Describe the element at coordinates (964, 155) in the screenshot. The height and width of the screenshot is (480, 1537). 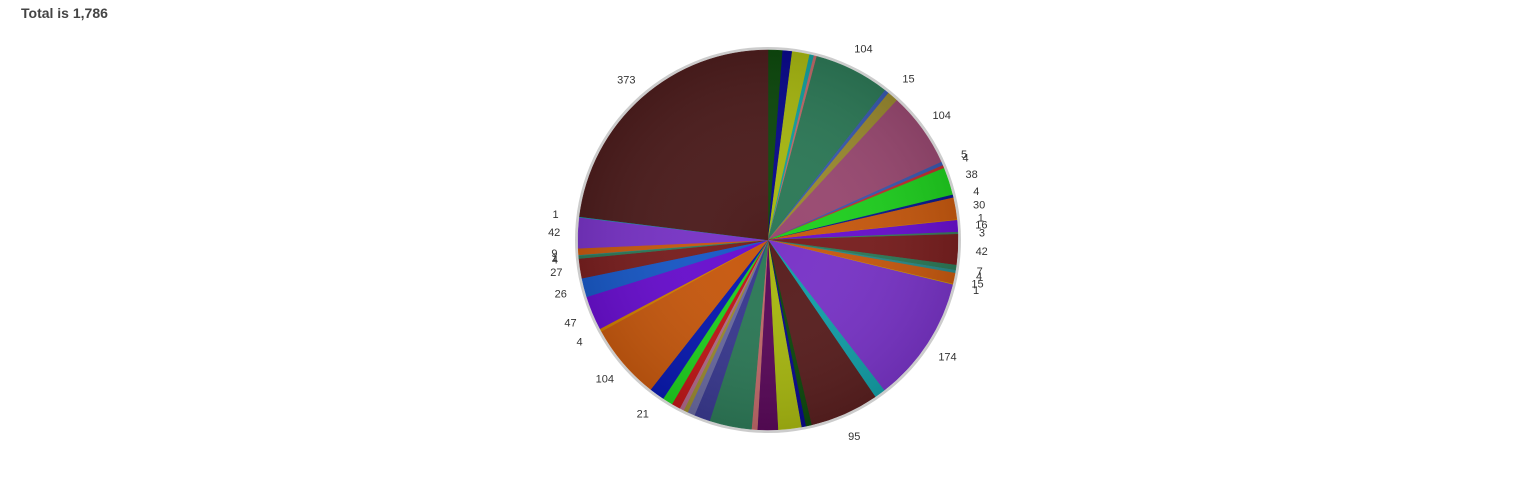
I see `slice-label: 5` at that location.